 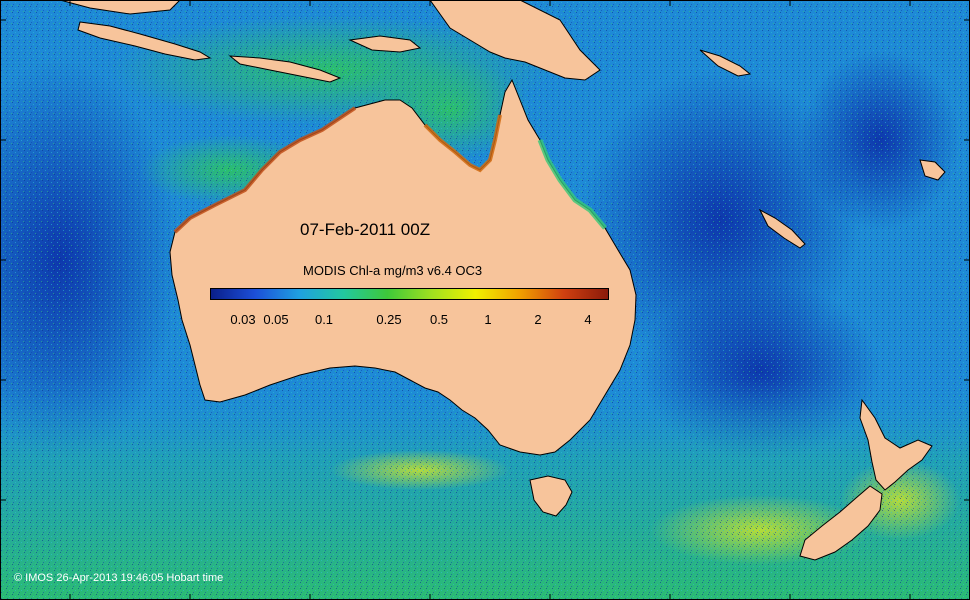 What do you see at coordinates (588, 319) in the screenshot?
I see `colorbar-tick-4: 4` at bounding box center [588, 319].